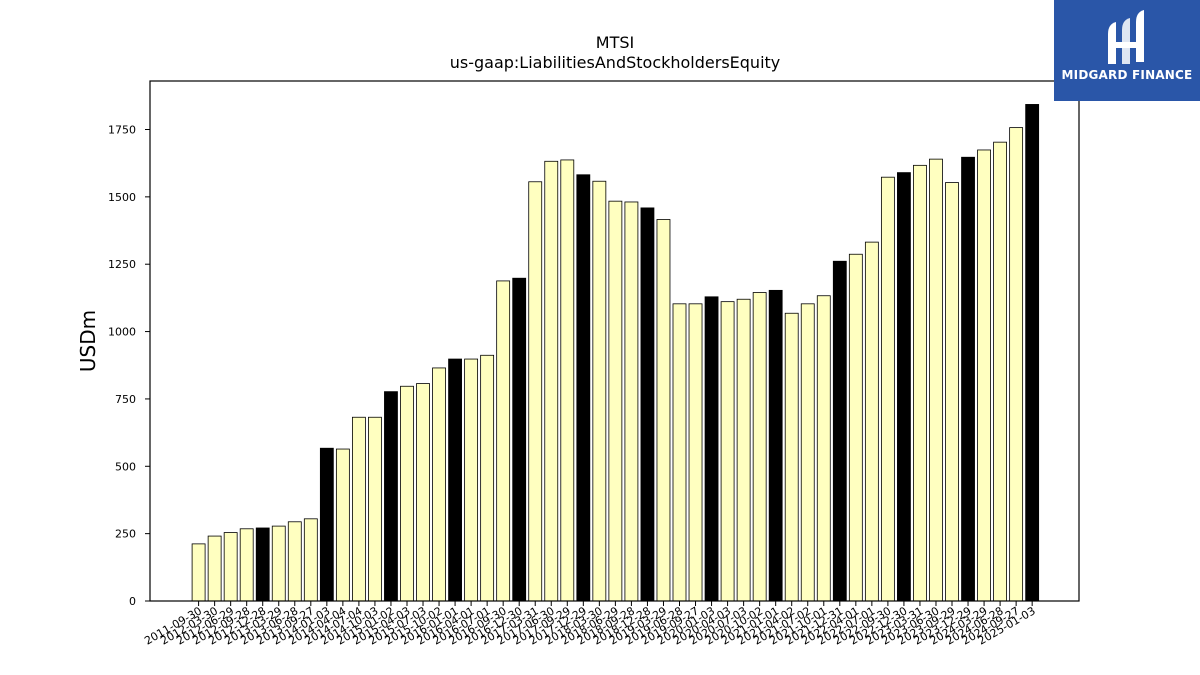  Describe the element at coordinates (122, 332) in the screenshot. I see `y-tick-label-1000: 1000` at that location.